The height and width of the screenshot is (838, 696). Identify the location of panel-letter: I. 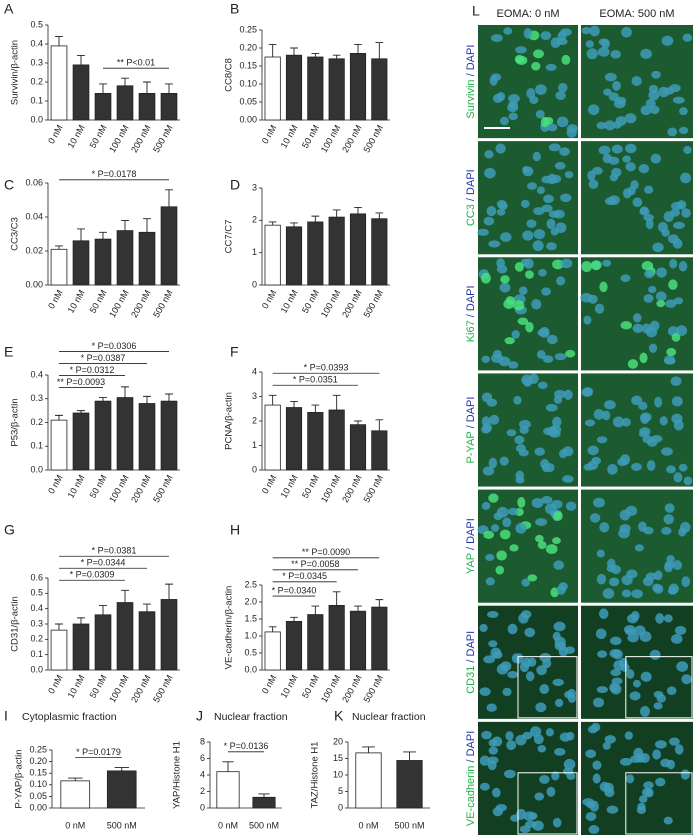
(6, 716).